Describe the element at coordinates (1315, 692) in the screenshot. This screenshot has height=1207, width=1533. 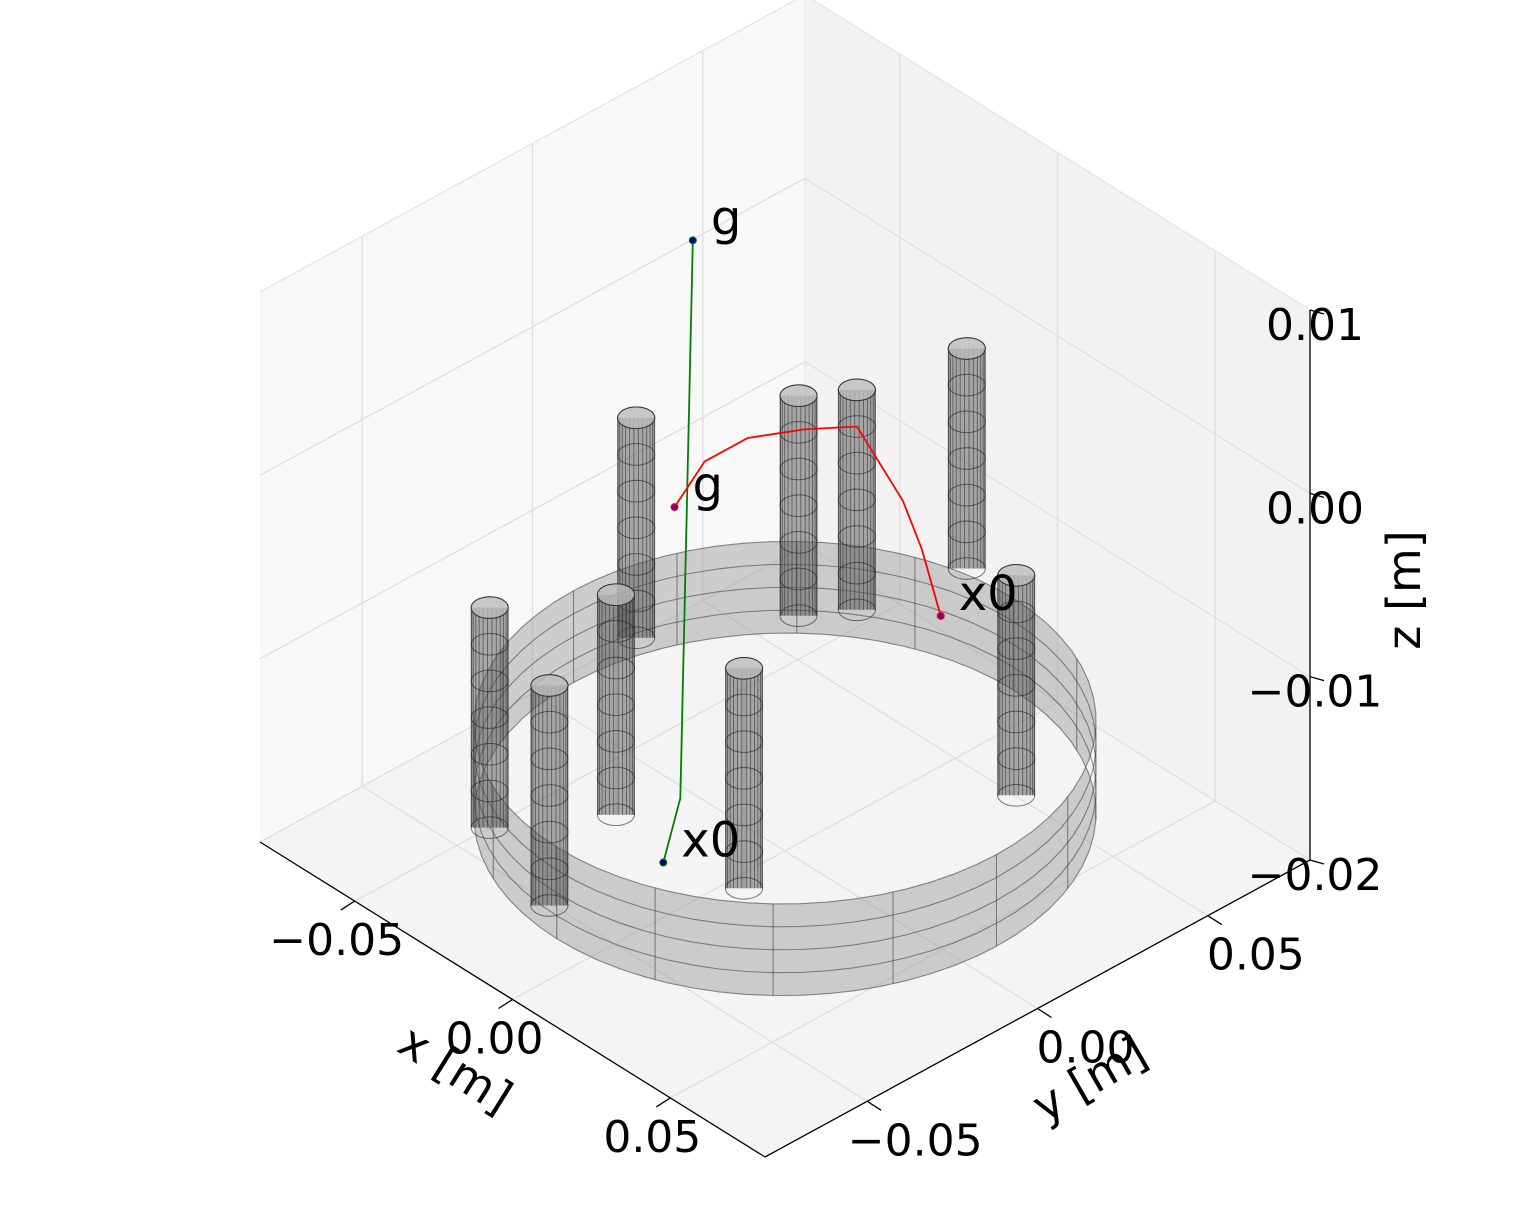
I see `z-tick-label: −0.01` at that location.